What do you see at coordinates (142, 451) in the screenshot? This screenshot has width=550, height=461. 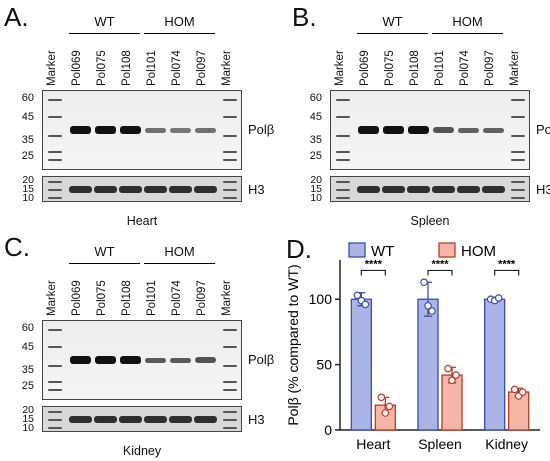 I see `tissue-caption: Kidney` at bounding box center [142, 451].